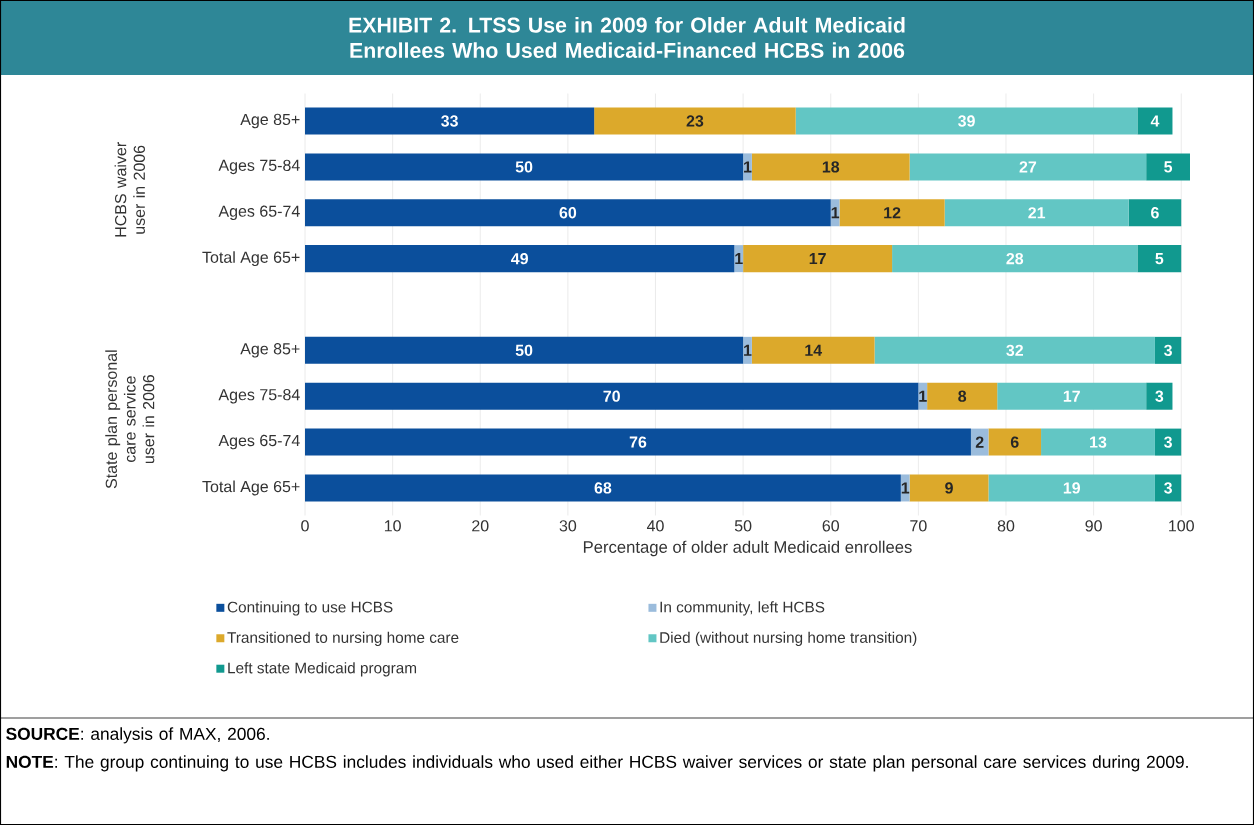 The image size is (1254, 825). Describe the element at coordinates (747, 548) in the screenshot. I see `x-axis-title: Percentage of older adult Medicaid enrollees` at that location.